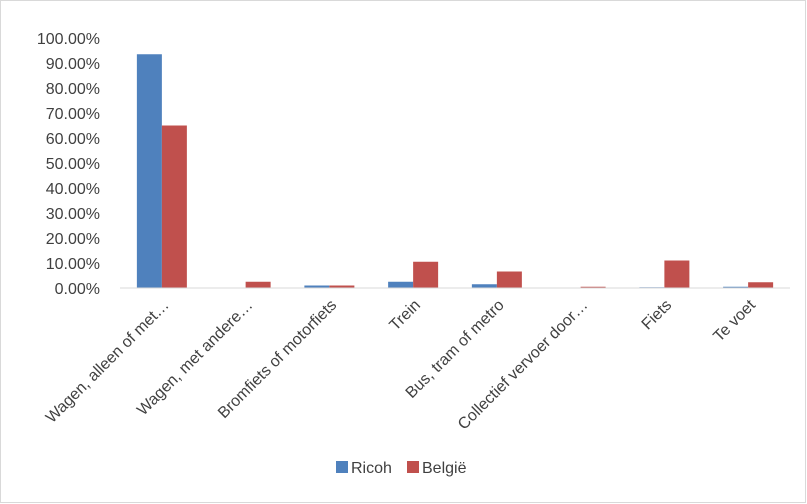 This screenshot has width=807, height=504. I want to click on bar-belgi--2, so click(342, 286).